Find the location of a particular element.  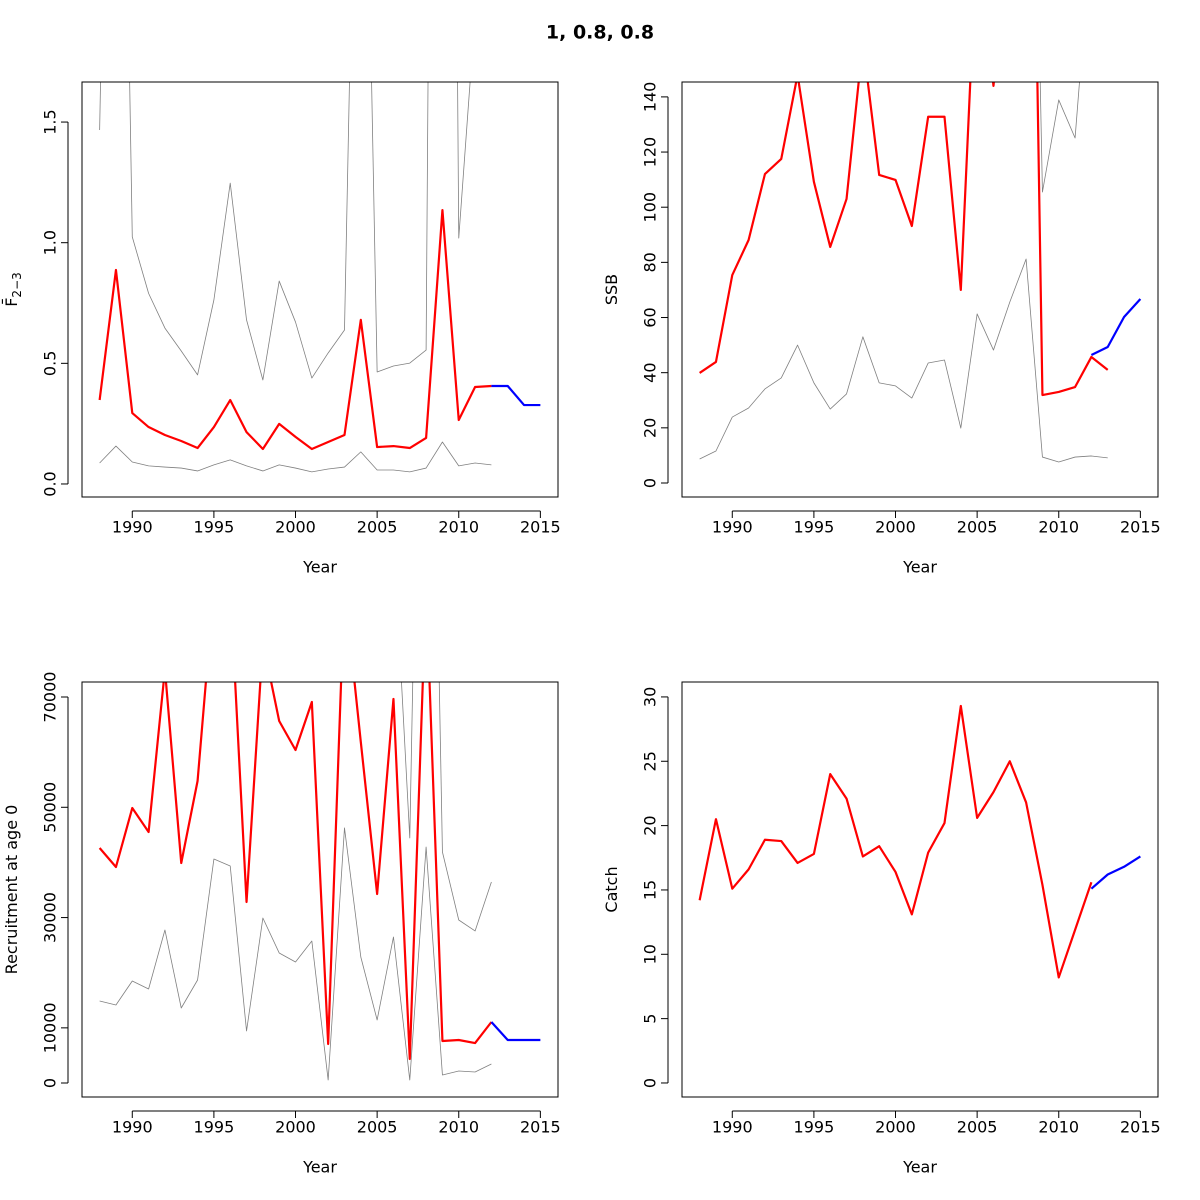

y-tick-label: 120 is located at coordinates (650, 152).